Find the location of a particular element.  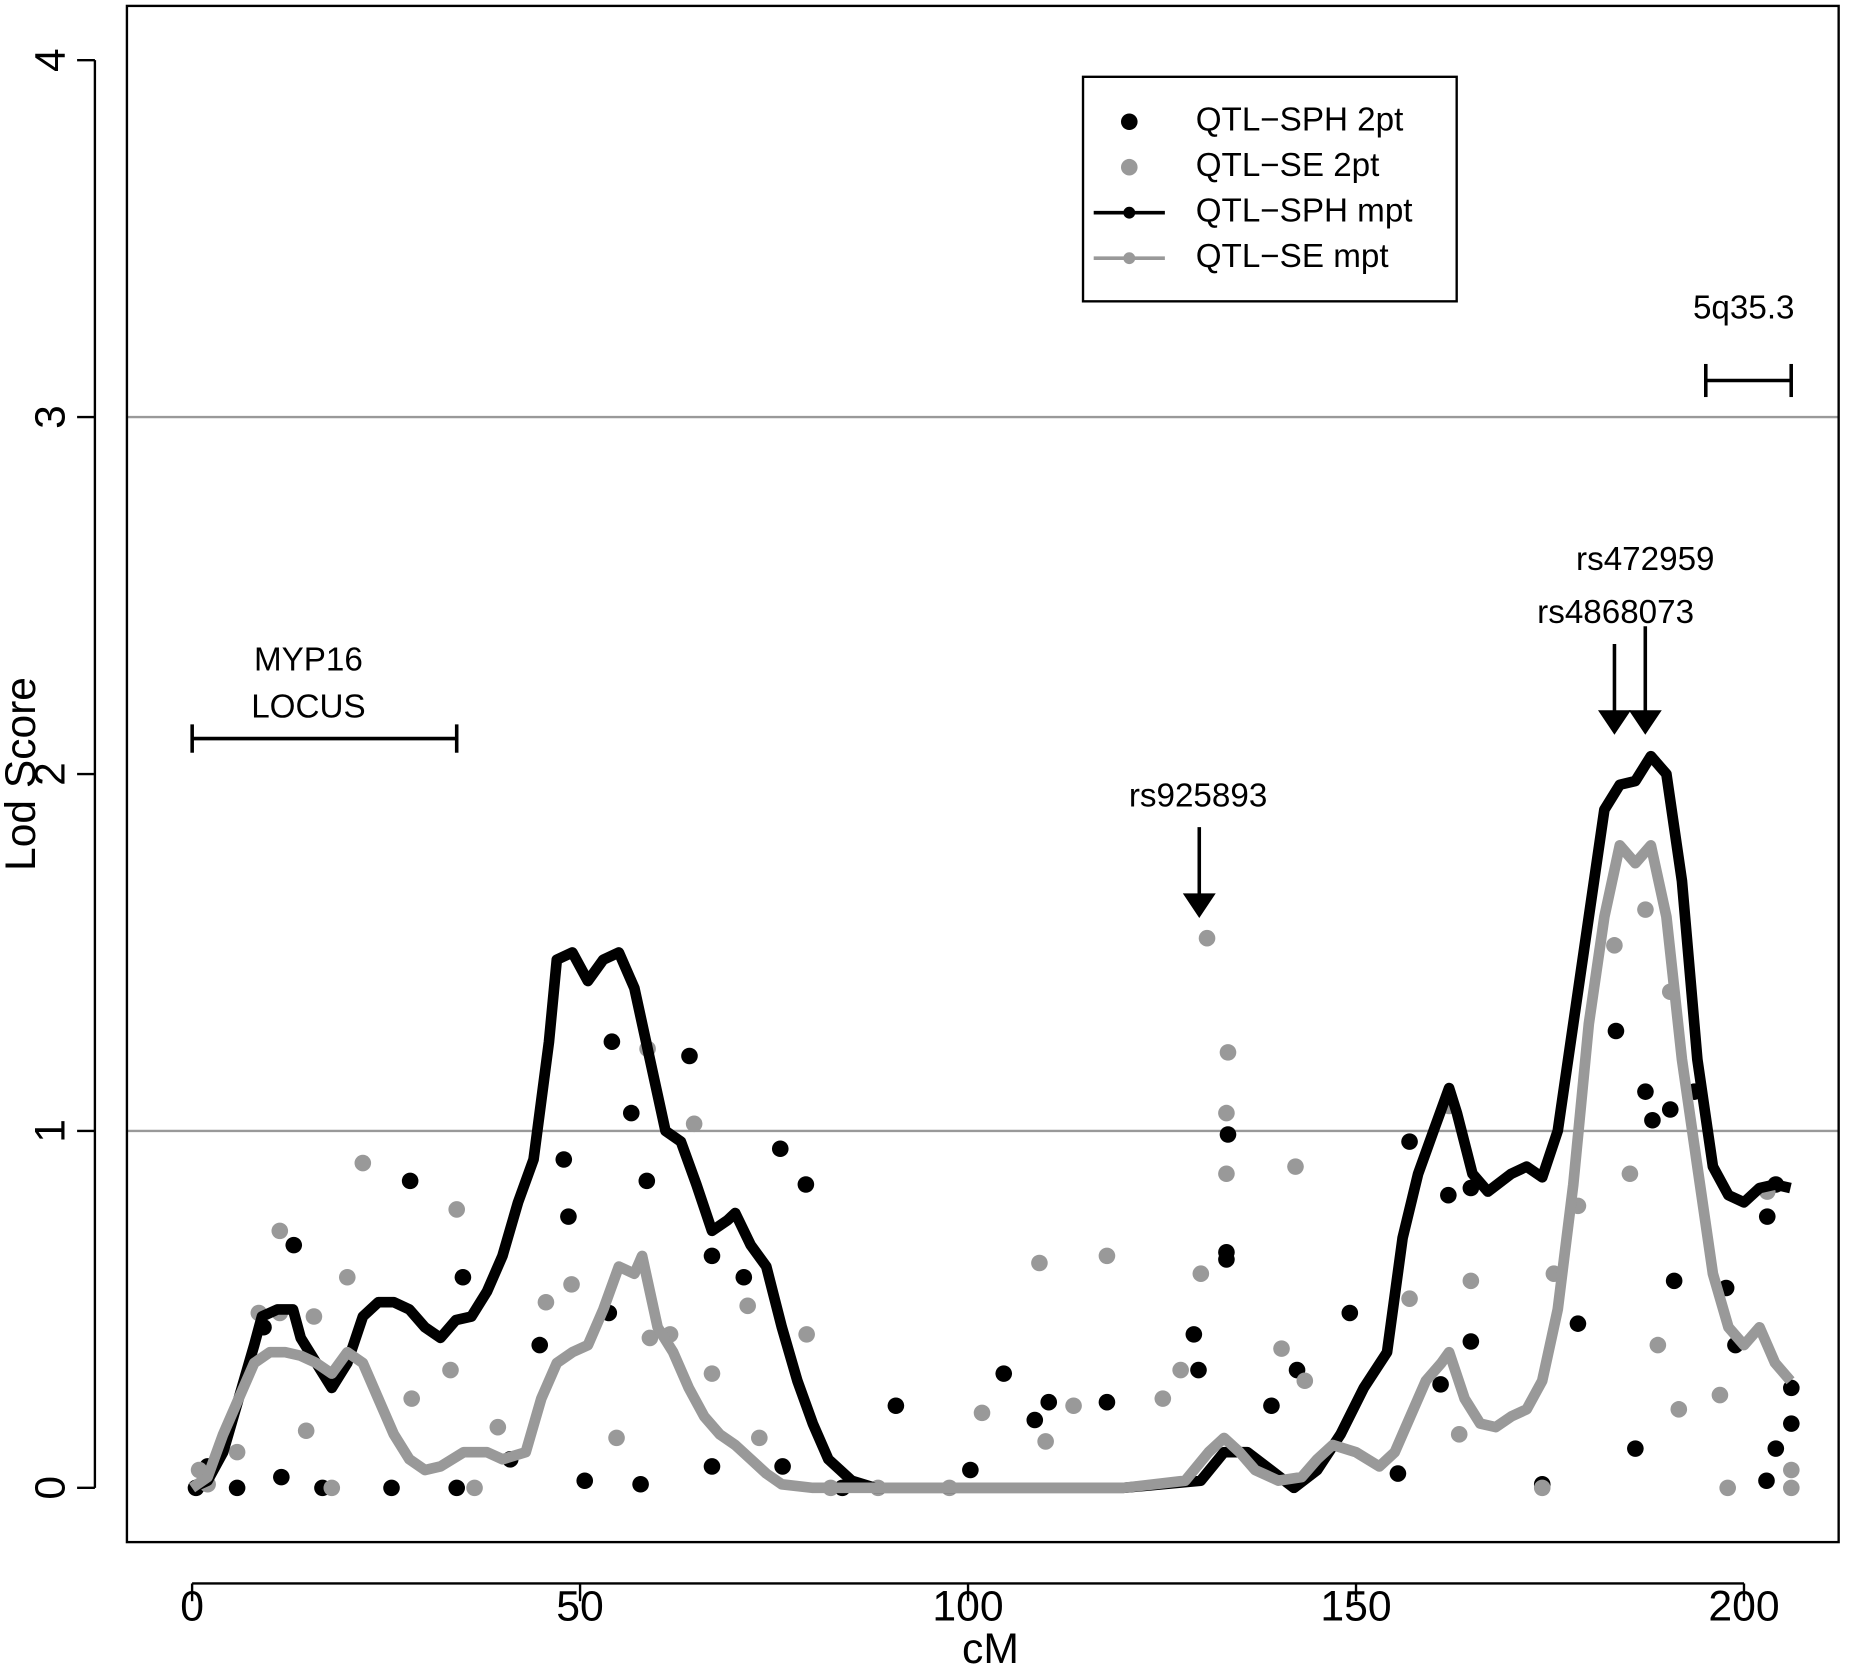

legend-label: QTL−SE mpt is located at coordinates (1292, 256).